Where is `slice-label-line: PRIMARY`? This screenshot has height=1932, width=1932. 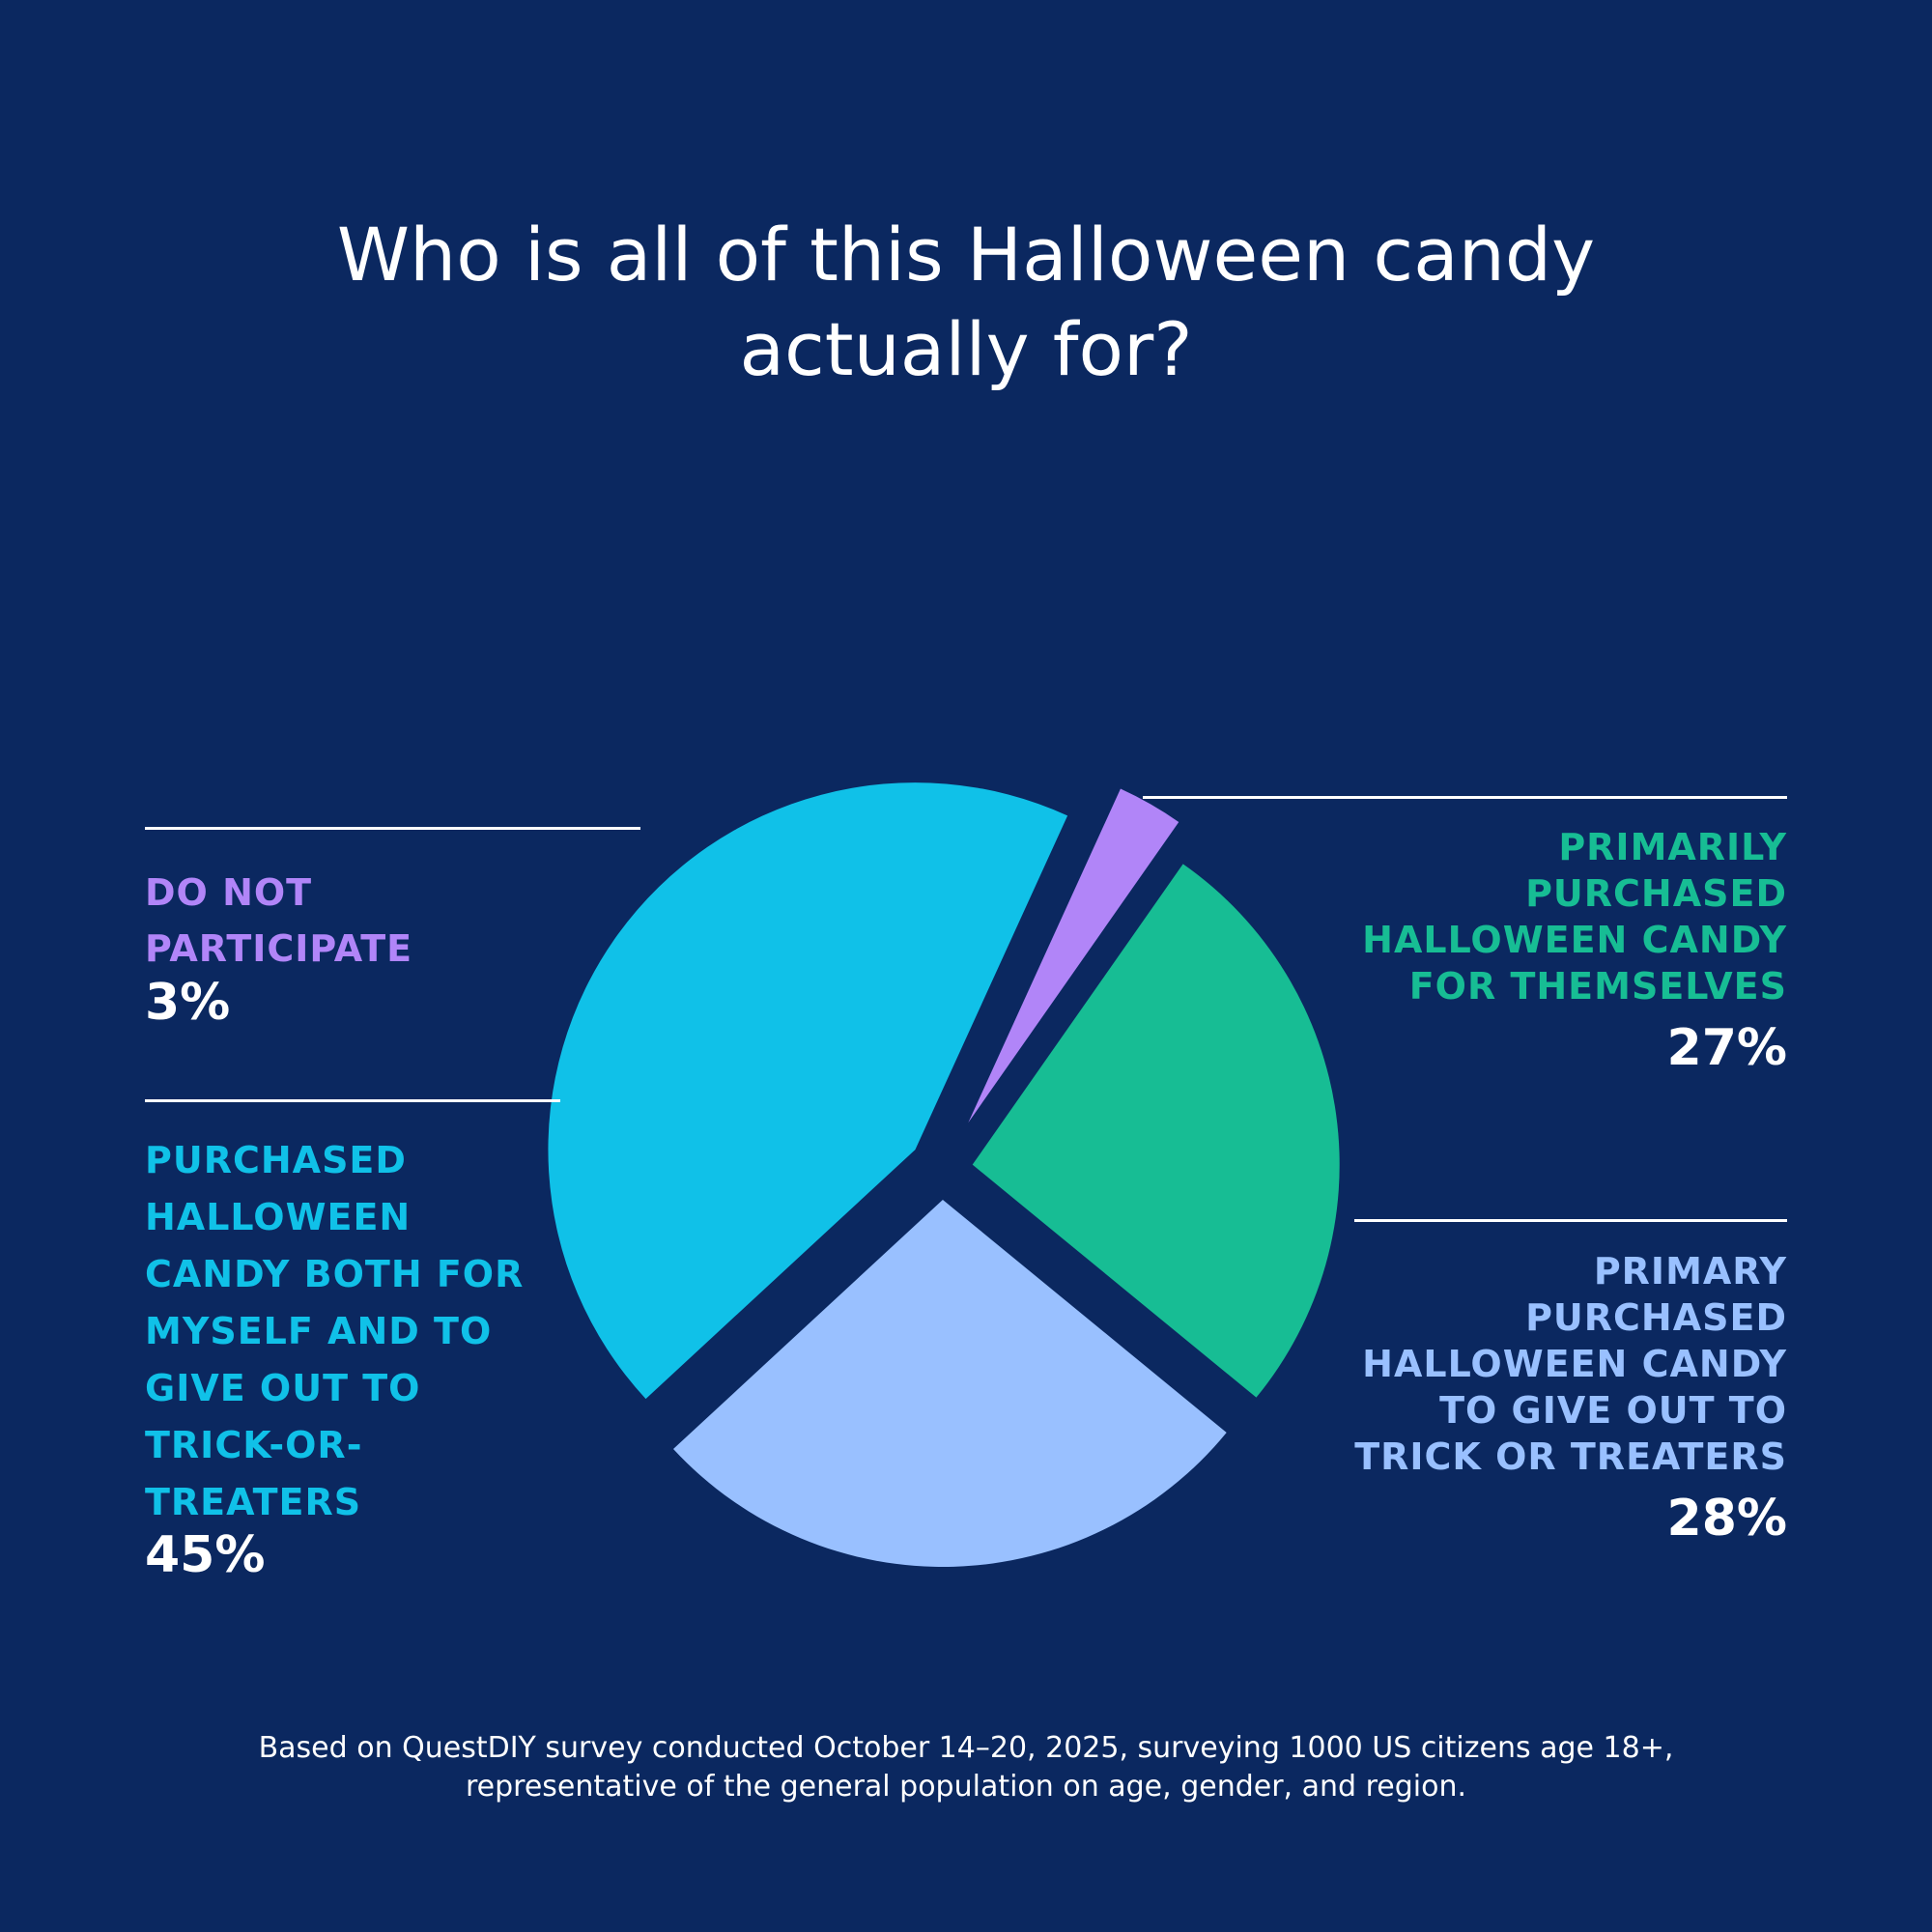
slice-label-line: PRIMARY is located at coordinates (1690, 1271).